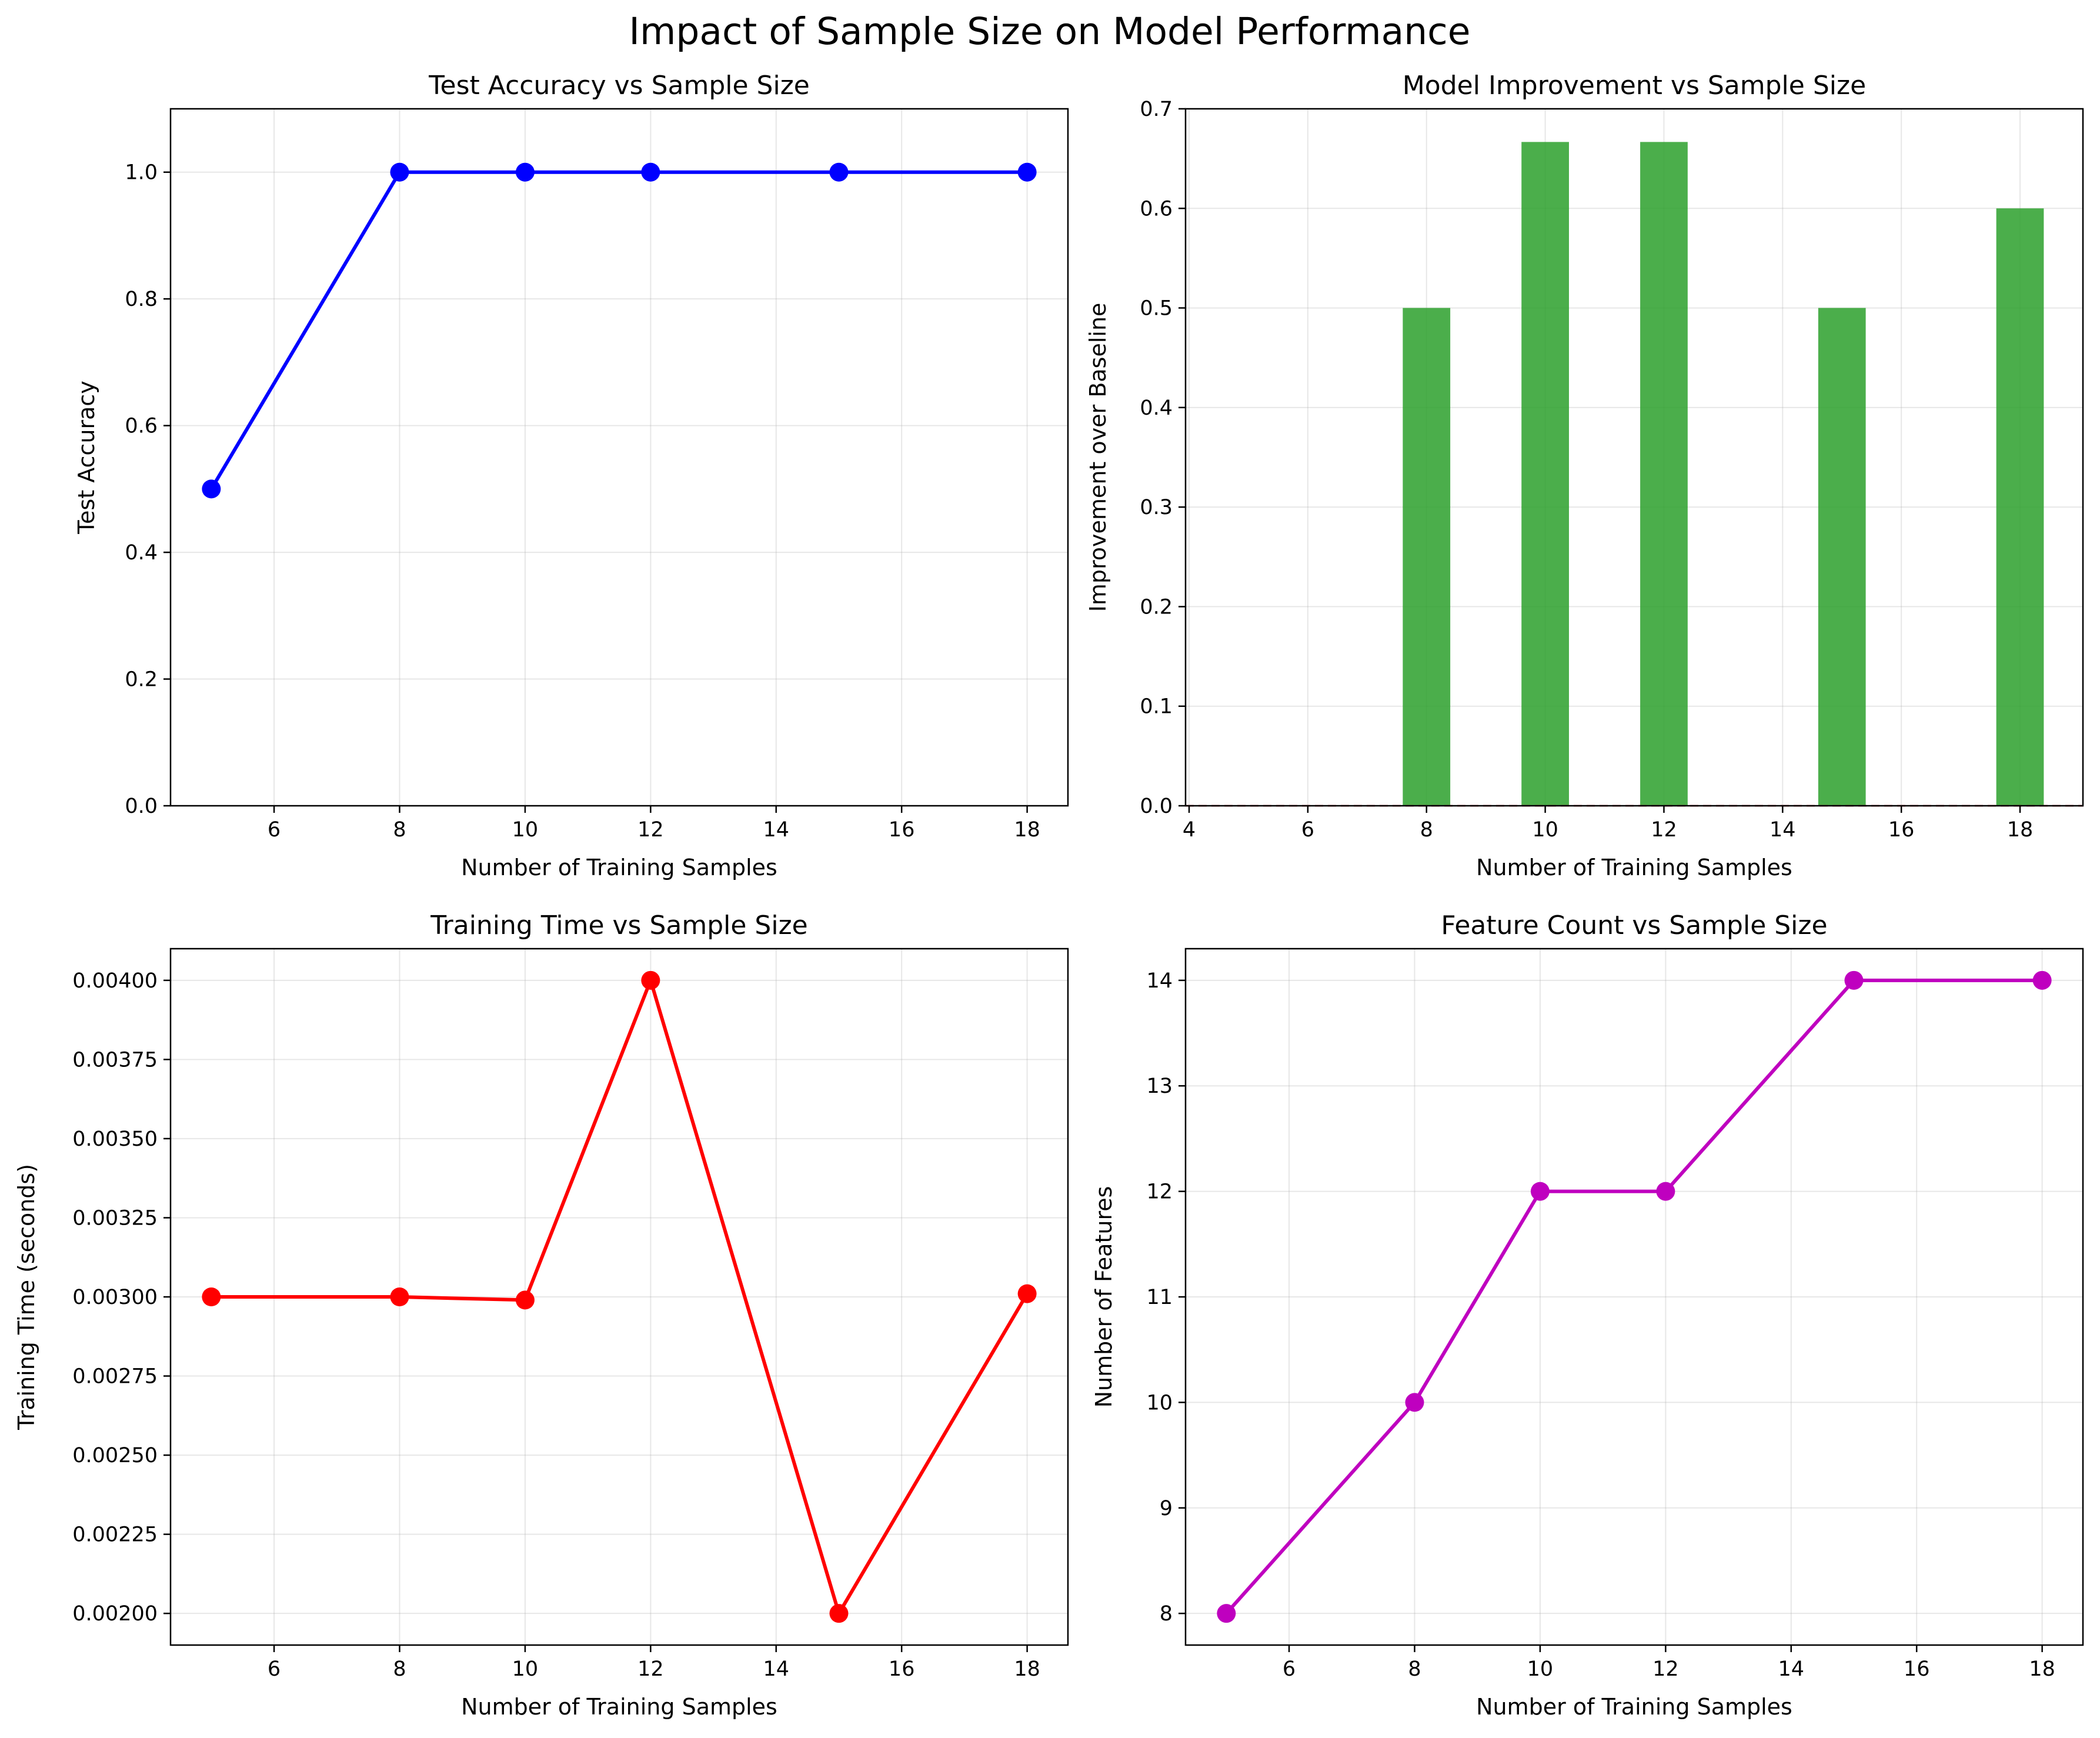 The width and height of the screenshot is (2100, 1738). Describe the element at coordinates (115, 1456) in the screenshot. I see `y-tick-label: 0.00250` at that location.